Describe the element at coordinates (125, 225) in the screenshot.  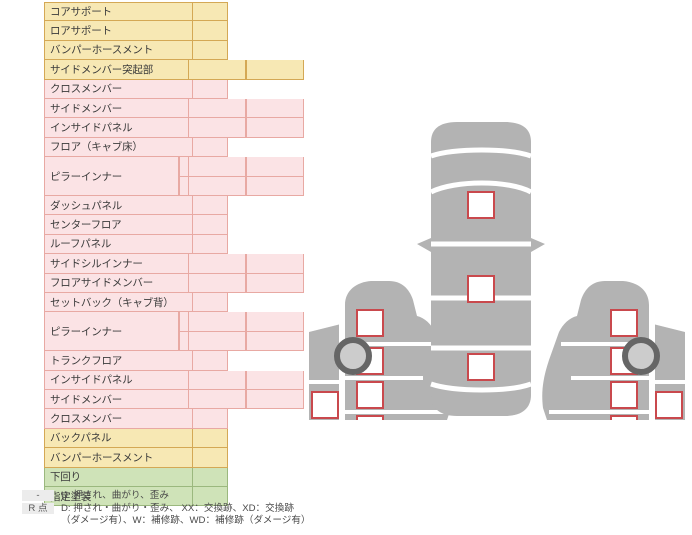
I see `table-row-label: センターフロア` at that location.